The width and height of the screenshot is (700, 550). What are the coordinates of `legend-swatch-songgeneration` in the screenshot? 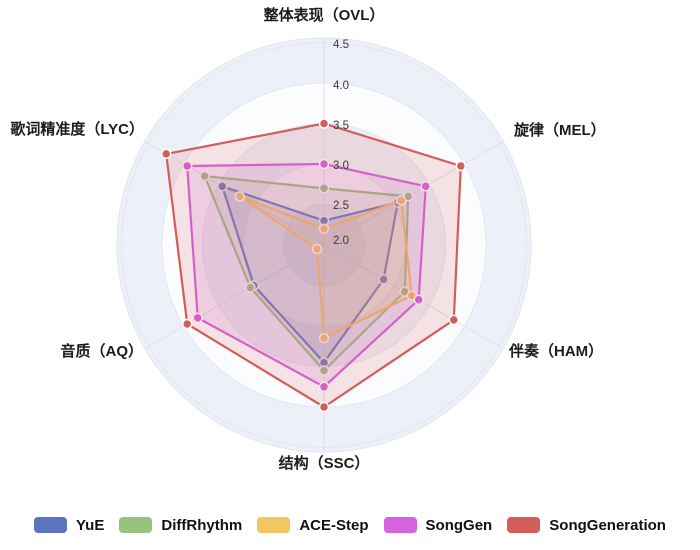 It's located at (524, 525).